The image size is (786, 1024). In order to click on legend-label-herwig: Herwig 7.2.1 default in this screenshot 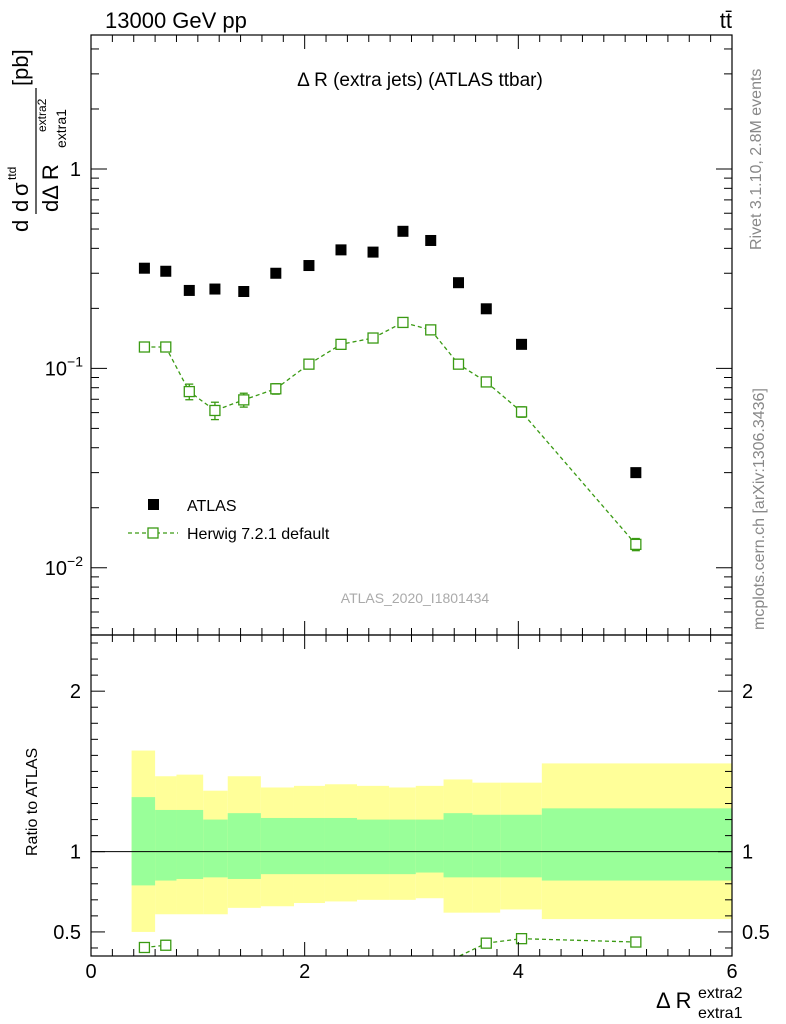, I will do `click(258, 534)`.